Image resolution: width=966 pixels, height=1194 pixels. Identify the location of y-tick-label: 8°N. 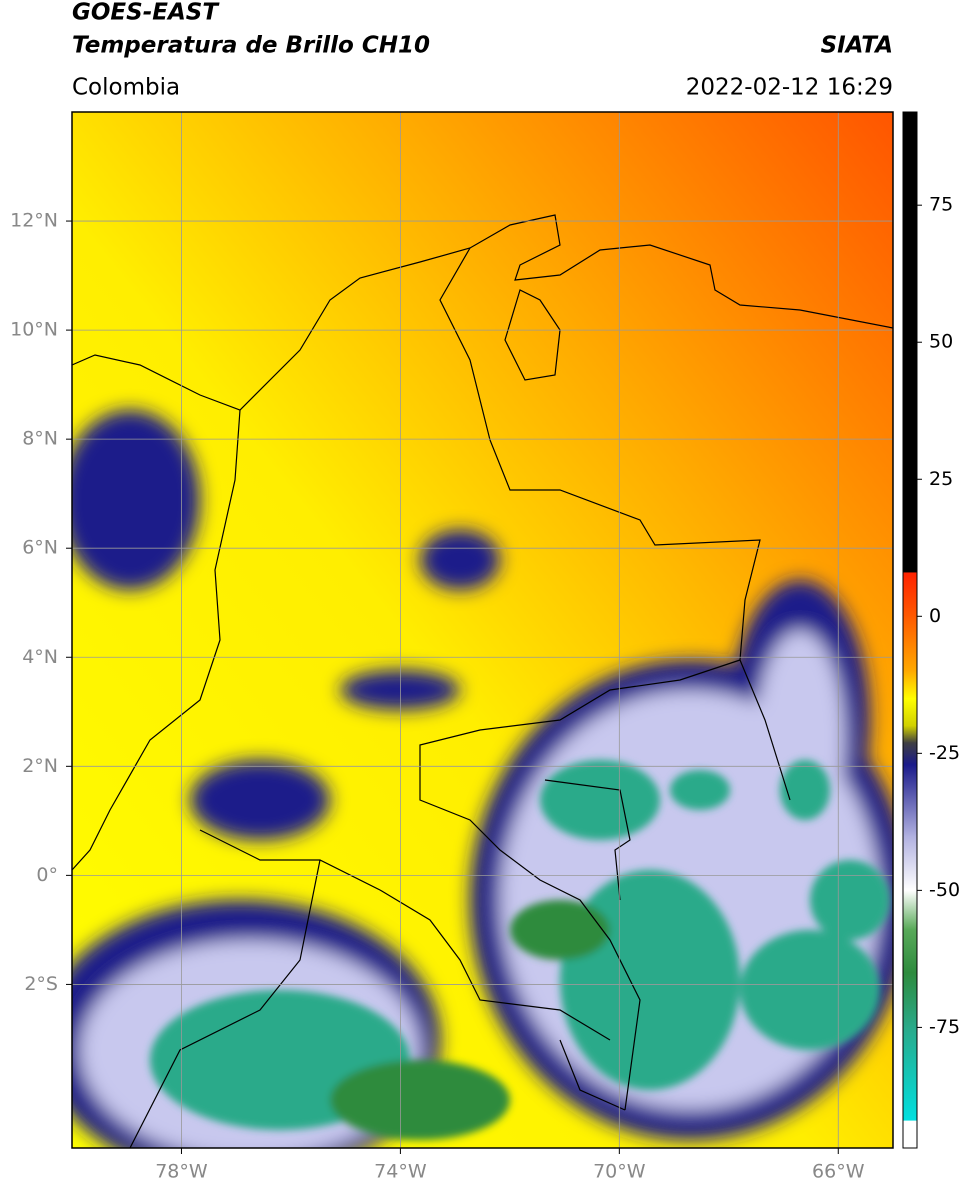
(40, 439).